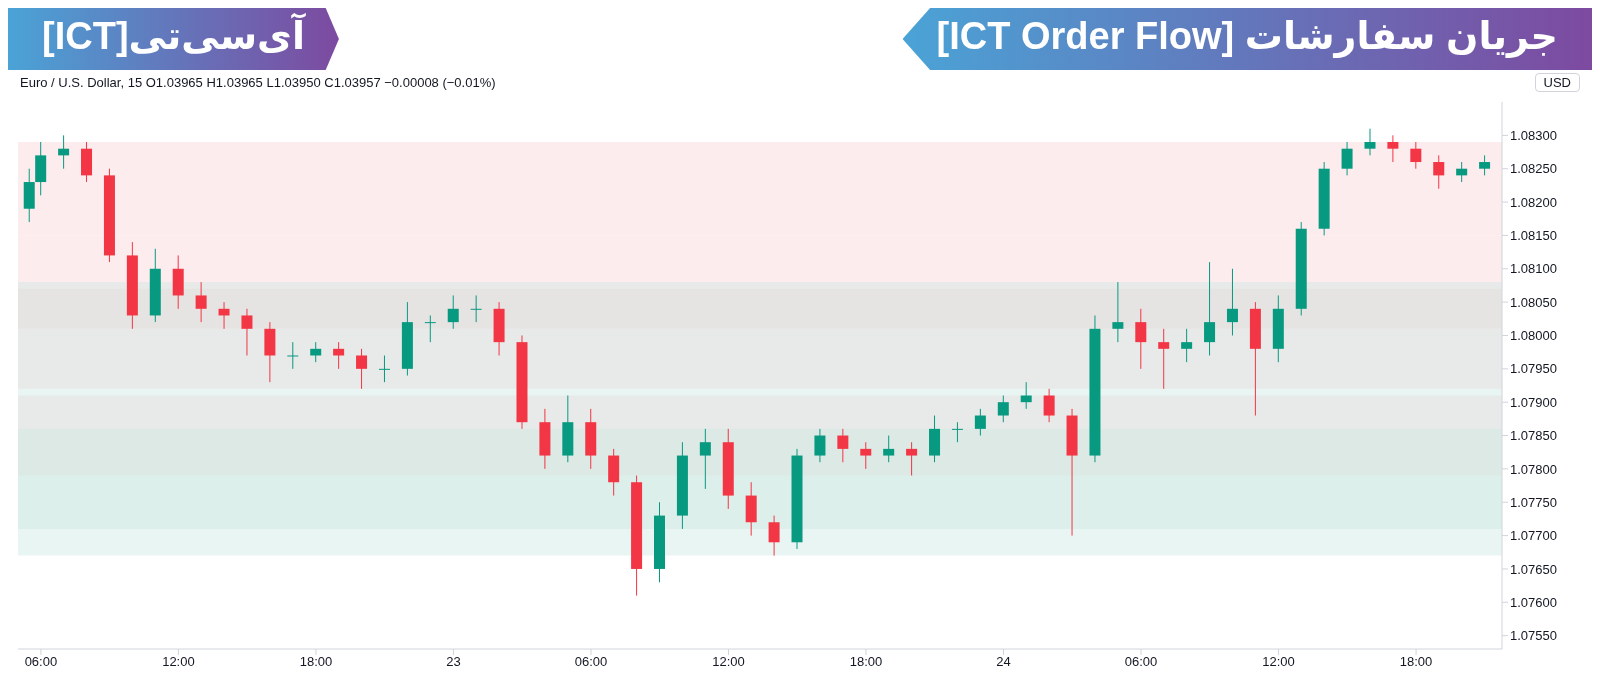 Image resolution: width=1600 pixels, height=700 pixels. I want to click on y-tick-label: 1.07950, so click(1533, 369).